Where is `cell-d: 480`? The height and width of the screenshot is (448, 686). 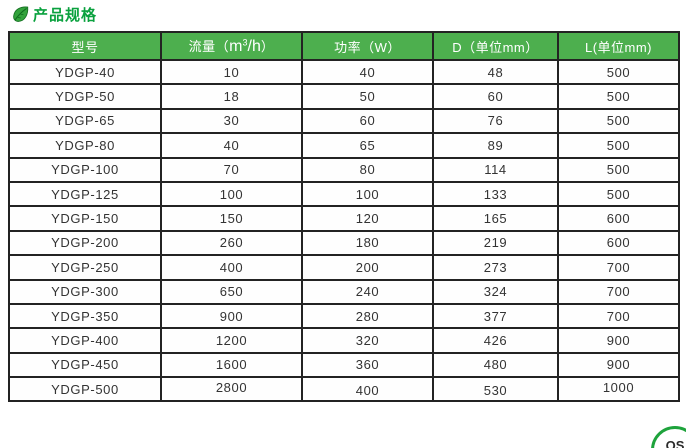 cell-d: 480 is located at coordinates (495, 365).